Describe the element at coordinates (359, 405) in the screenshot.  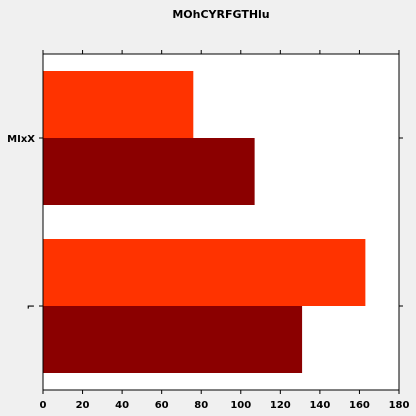
I see `x-tick-label-8: 160` at that location.